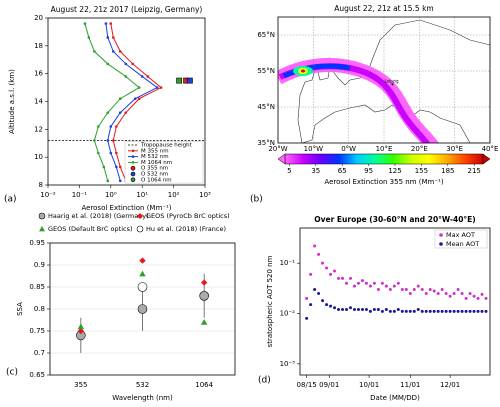 Image resolution: width=500 pixels, height=407 pixels. Describe the element at coordinates (48, 195) in the screenshot. I see `x-tick-label: 10⁻²` at that location.